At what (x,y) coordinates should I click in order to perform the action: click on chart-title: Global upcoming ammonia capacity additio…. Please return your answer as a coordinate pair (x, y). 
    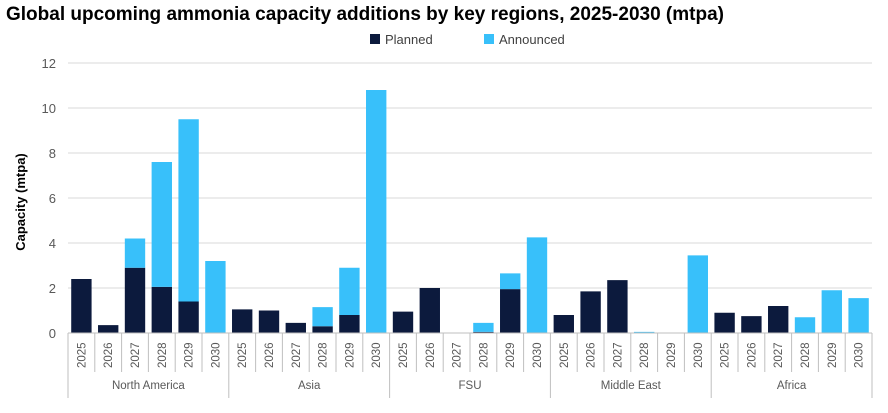
    Looking at the image, I should click on (365, 14).